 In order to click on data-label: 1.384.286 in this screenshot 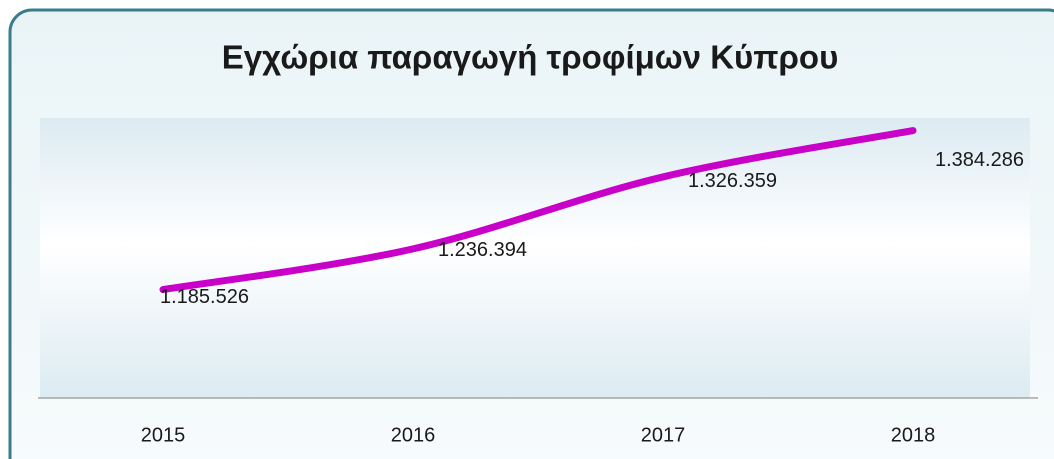, I will do `click(979, 160)`.